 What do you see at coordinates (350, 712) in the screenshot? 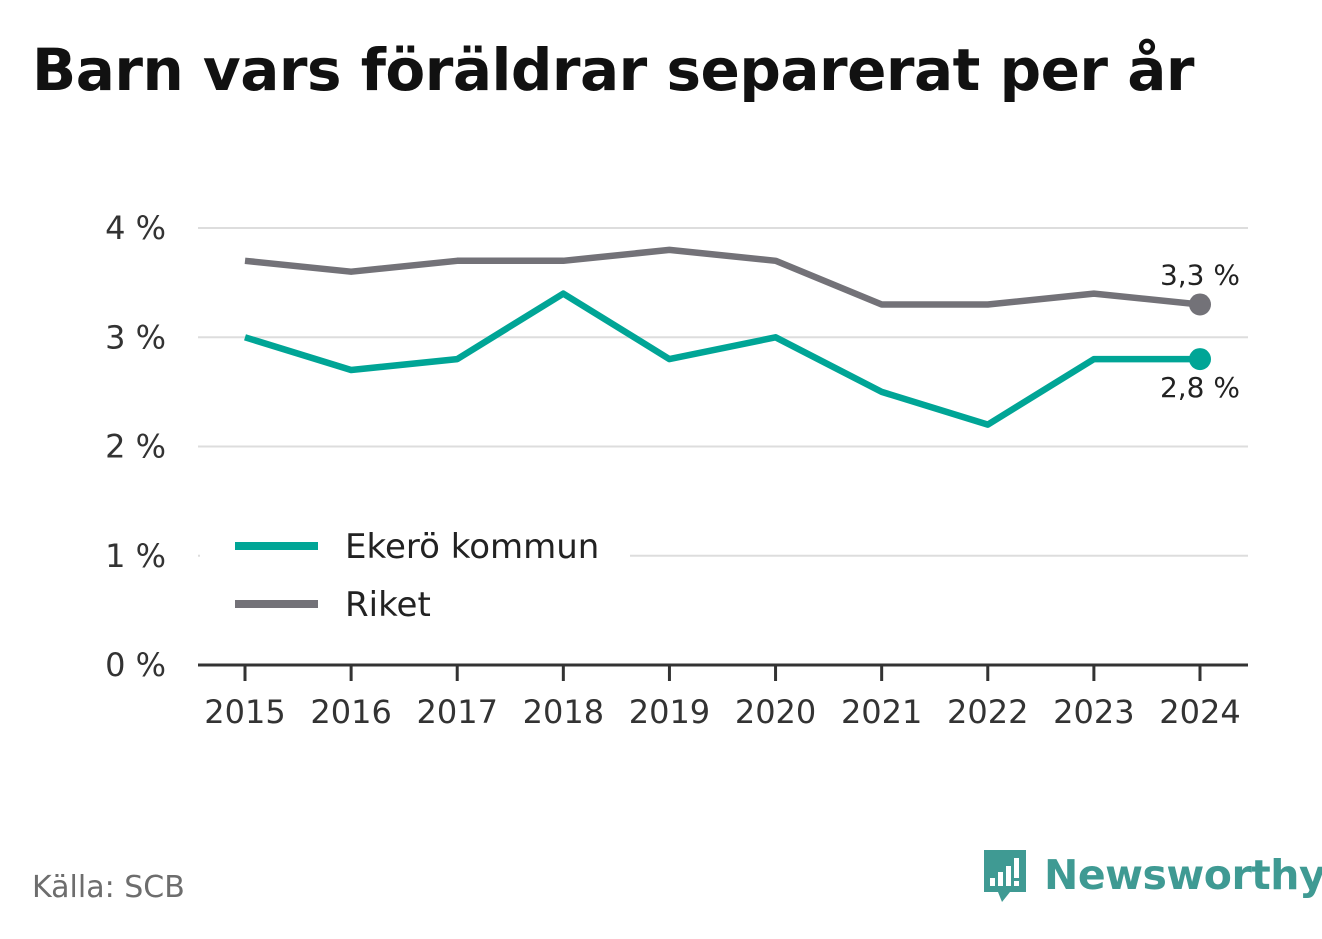
I see `x-tick-label: 2016` at bounding box center [350, 712].